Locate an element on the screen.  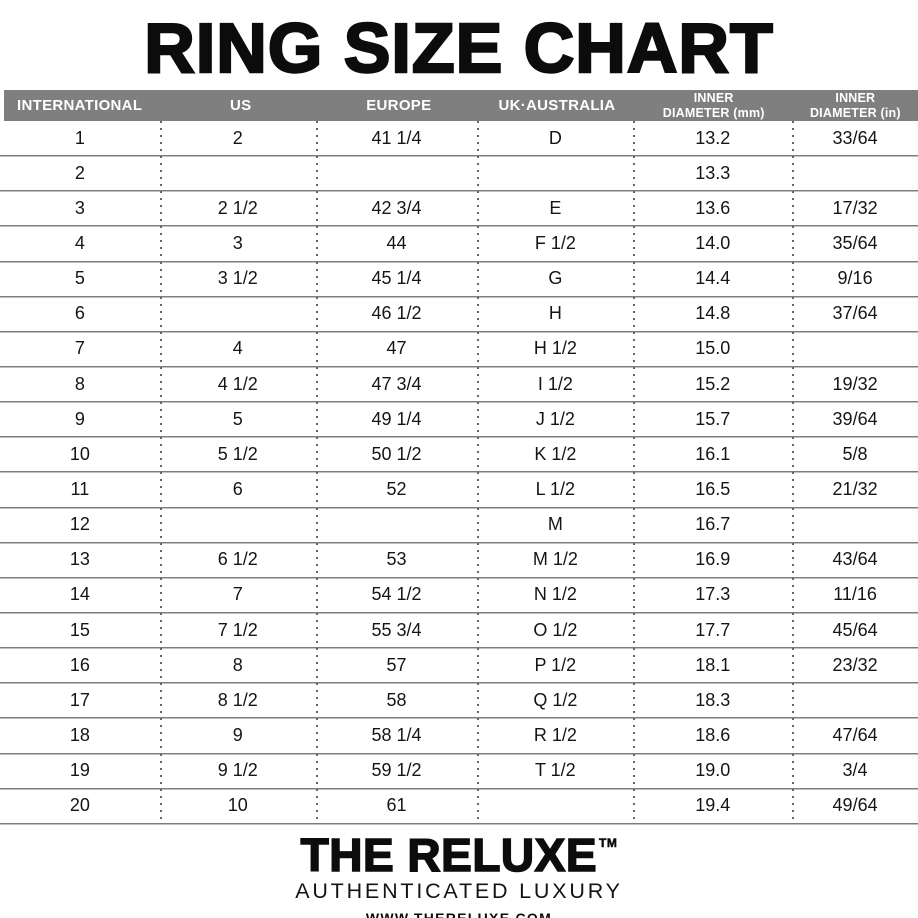
cell-inner-diameter-in: 17/32 is located at coordinates (855, 208).